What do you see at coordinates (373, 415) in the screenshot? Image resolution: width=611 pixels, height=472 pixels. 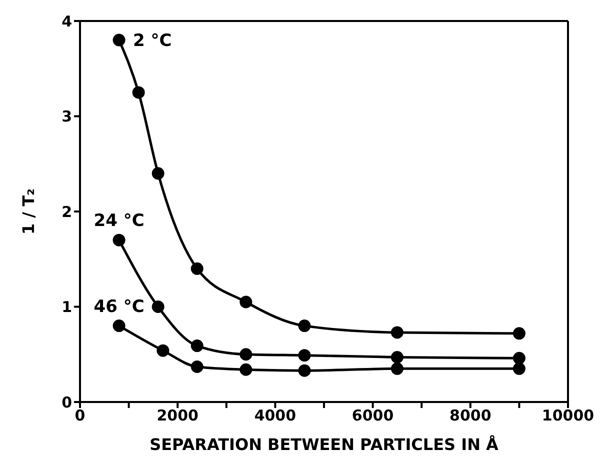 I see `x-tick-label: 6000` at bounding box center [373, 415].